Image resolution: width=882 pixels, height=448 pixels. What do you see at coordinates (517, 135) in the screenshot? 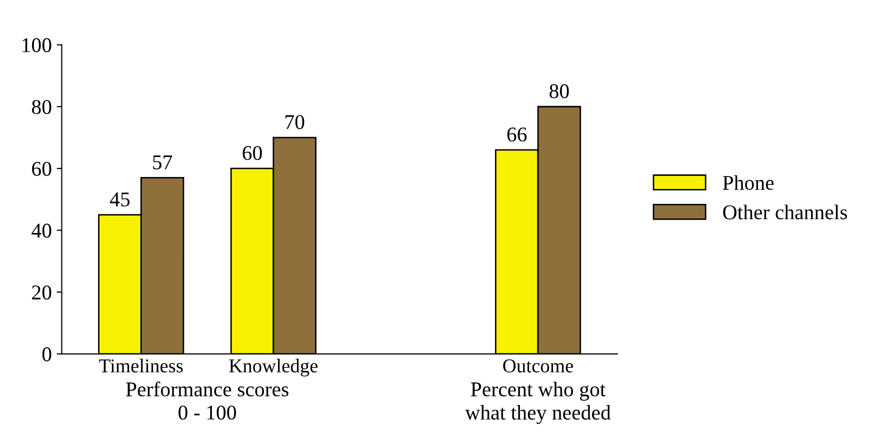
I see `data-label: 66` at bounding box center [517, 135].